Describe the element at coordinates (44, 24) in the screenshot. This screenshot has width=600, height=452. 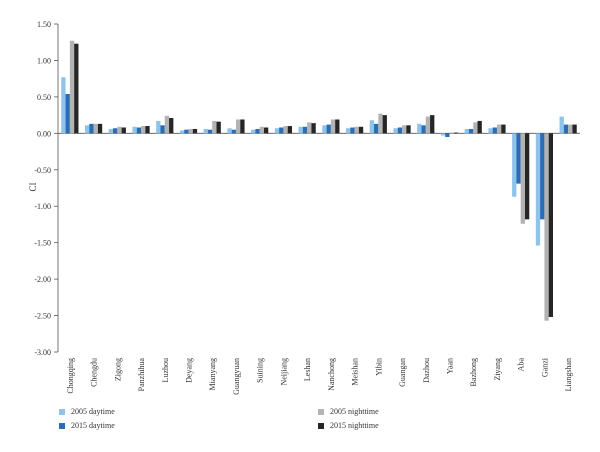
I see `y-tick-label: 1.50` at that location.